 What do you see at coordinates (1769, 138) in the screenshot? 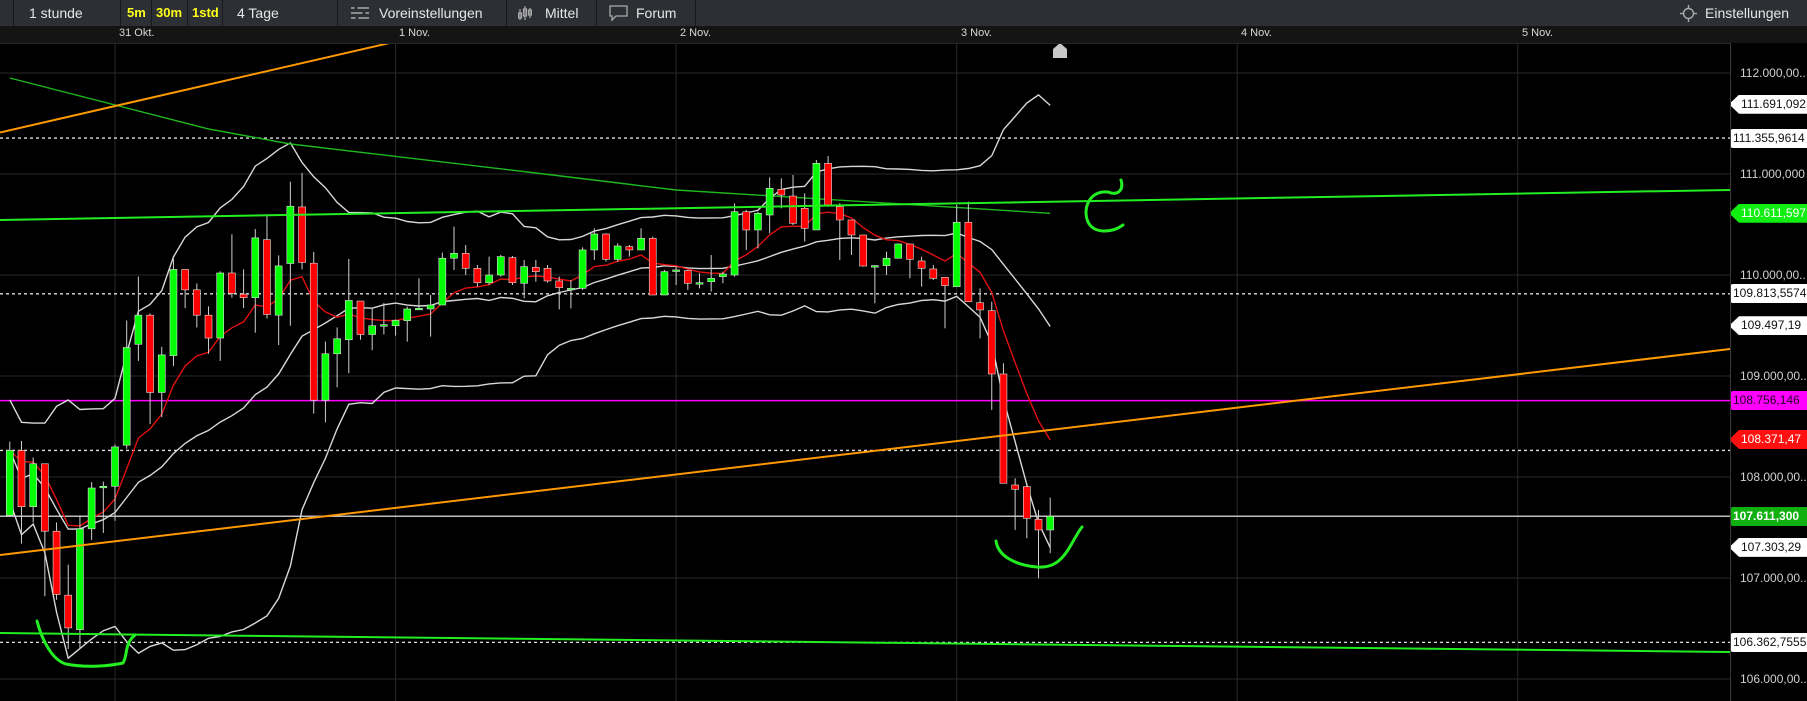
I see `price-tag: 111.355,9614` at bounding box center [1769, 138].